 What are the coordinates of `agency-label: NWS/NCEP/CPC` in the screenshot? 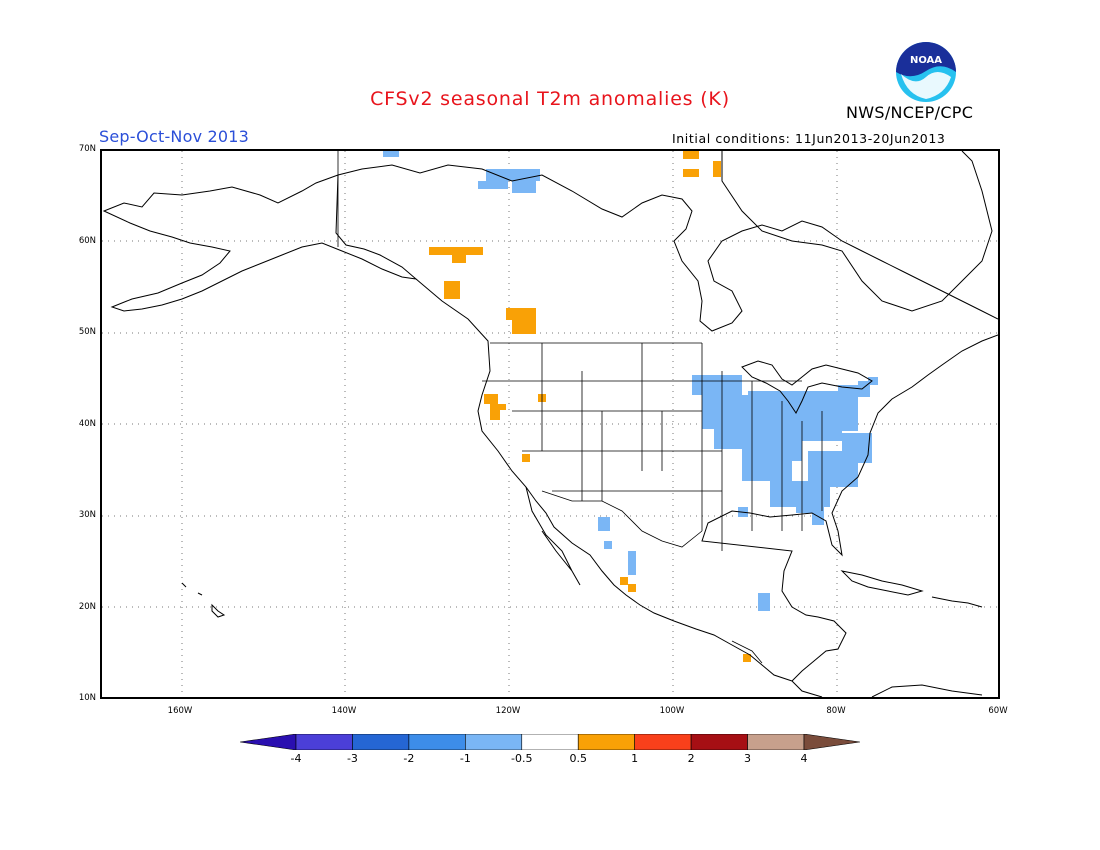 It's located at (910, 112).